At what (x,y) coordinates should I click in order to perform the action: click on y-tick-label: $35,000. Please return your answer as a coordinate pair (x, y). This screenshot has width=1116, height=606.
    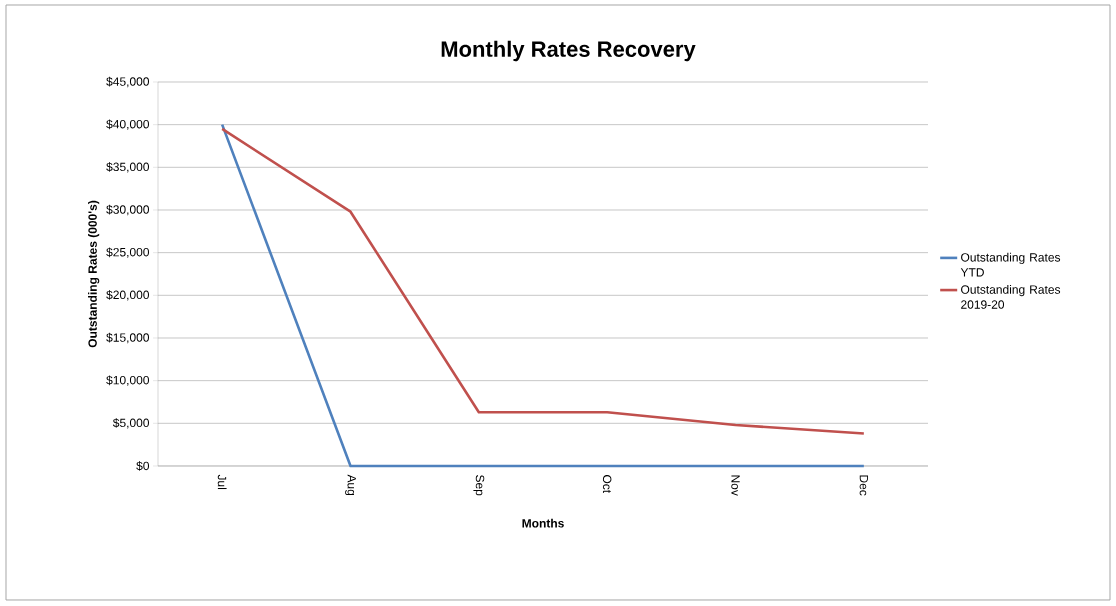
    Looking at the image, I should click on (128, 167).